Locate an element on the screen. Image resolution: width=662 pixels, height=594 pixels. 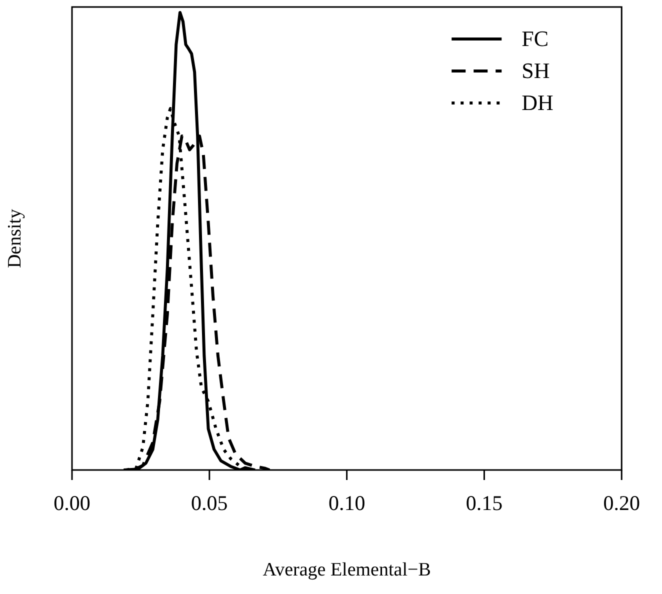
x-axis-title: Average Elemental−B is located at coordinates (346, 570).